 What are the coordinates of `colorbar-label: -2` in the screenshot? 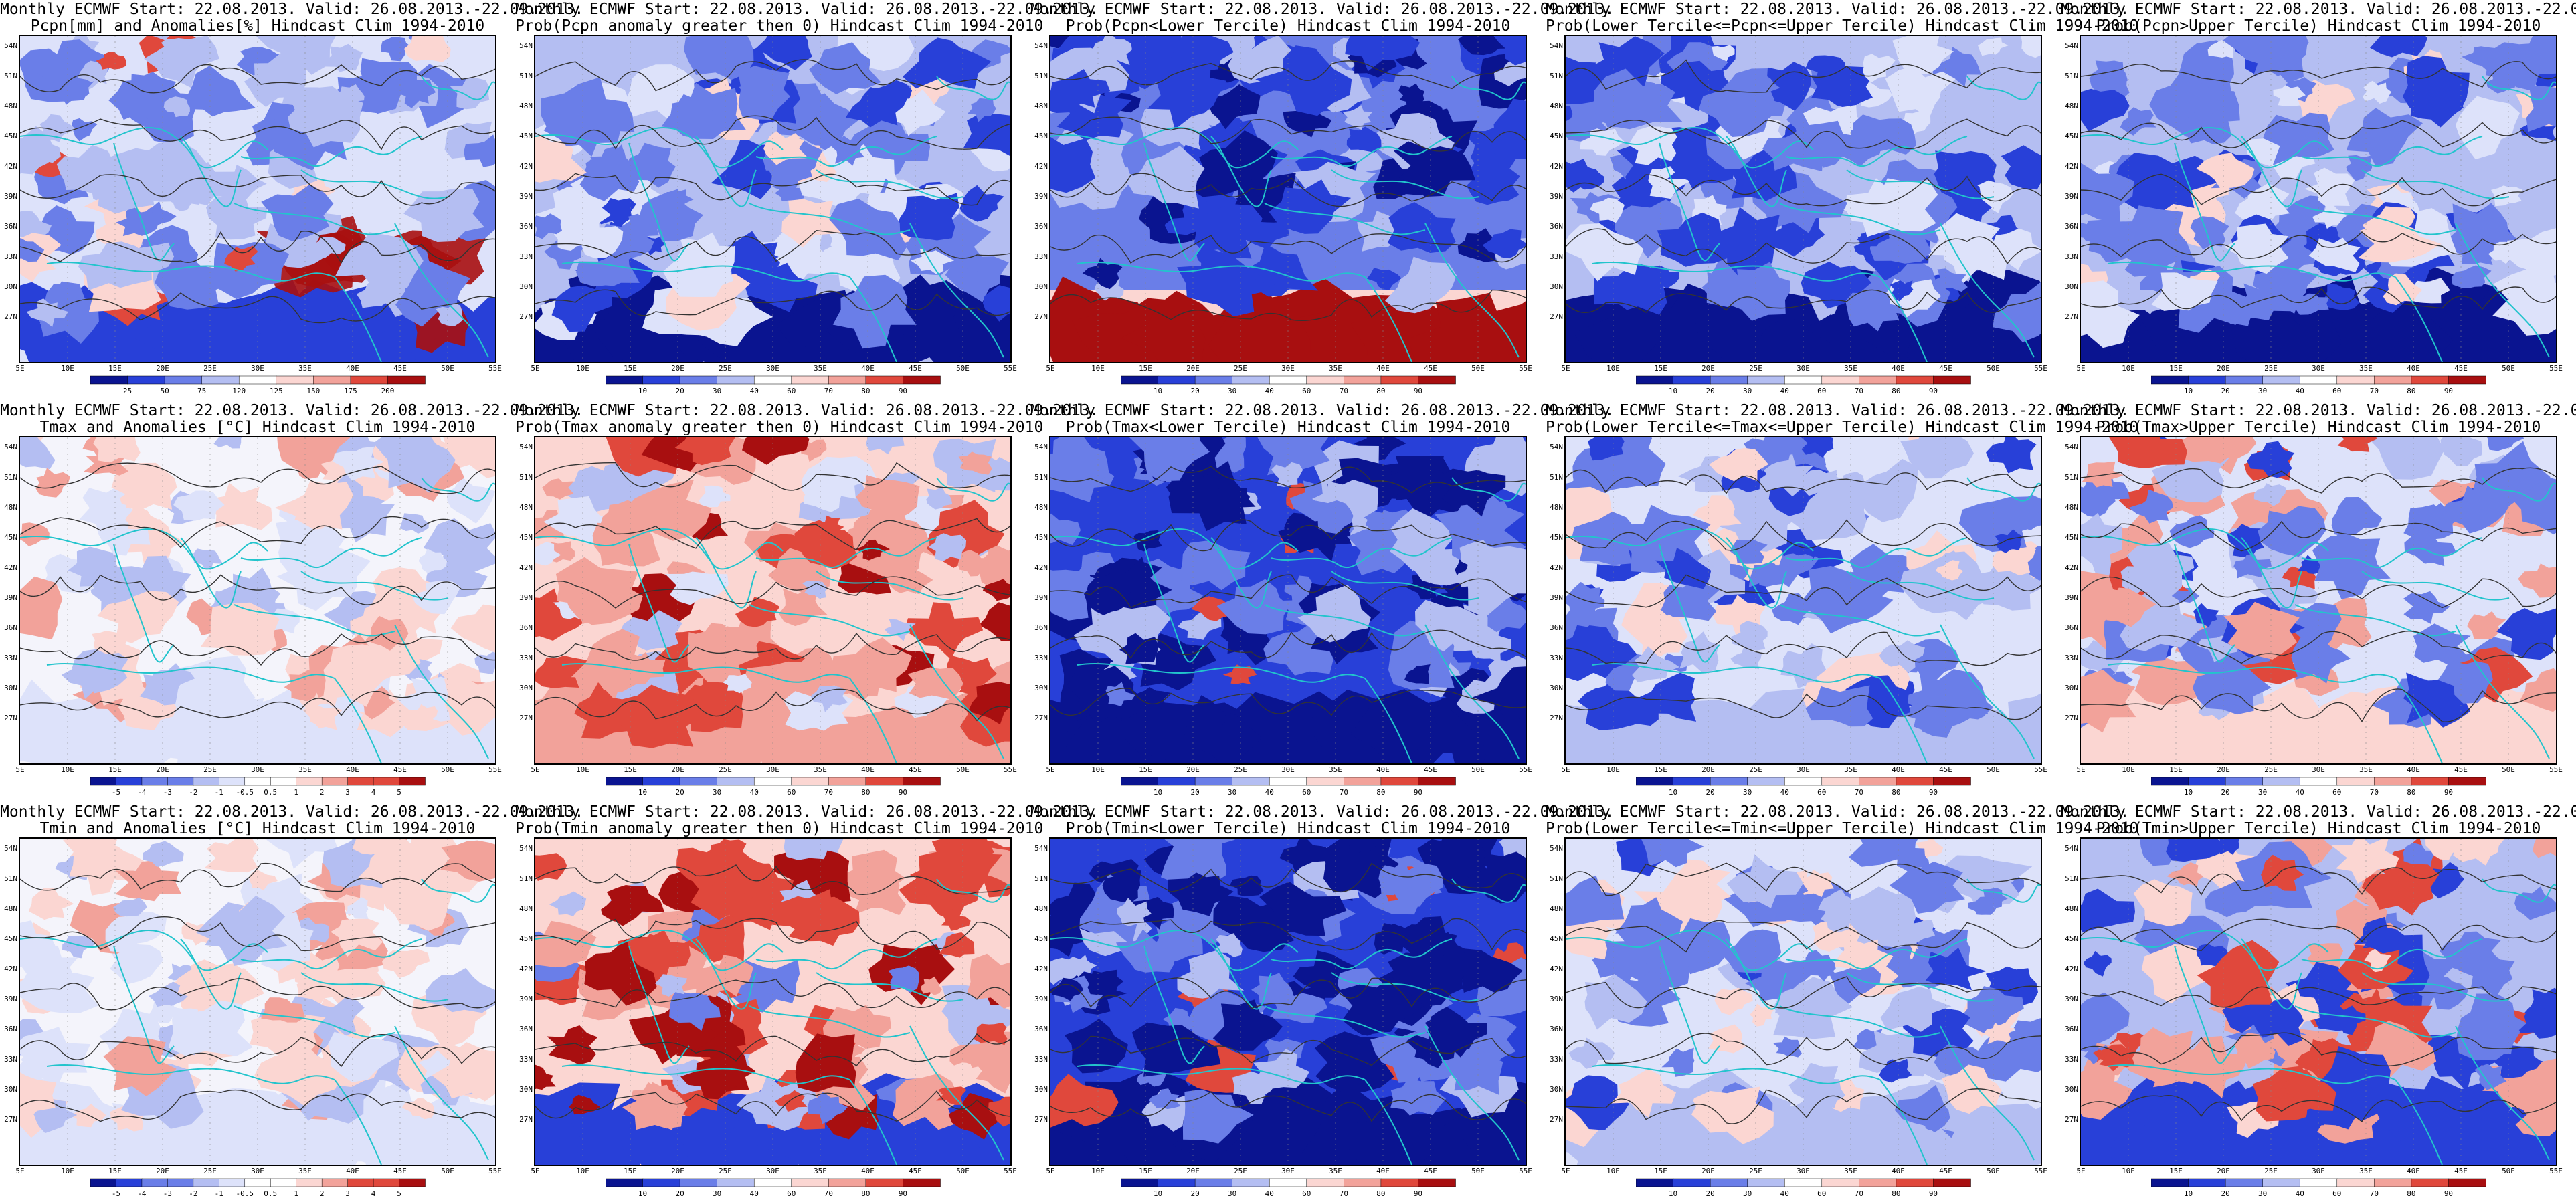 It's located at (194, 1193).